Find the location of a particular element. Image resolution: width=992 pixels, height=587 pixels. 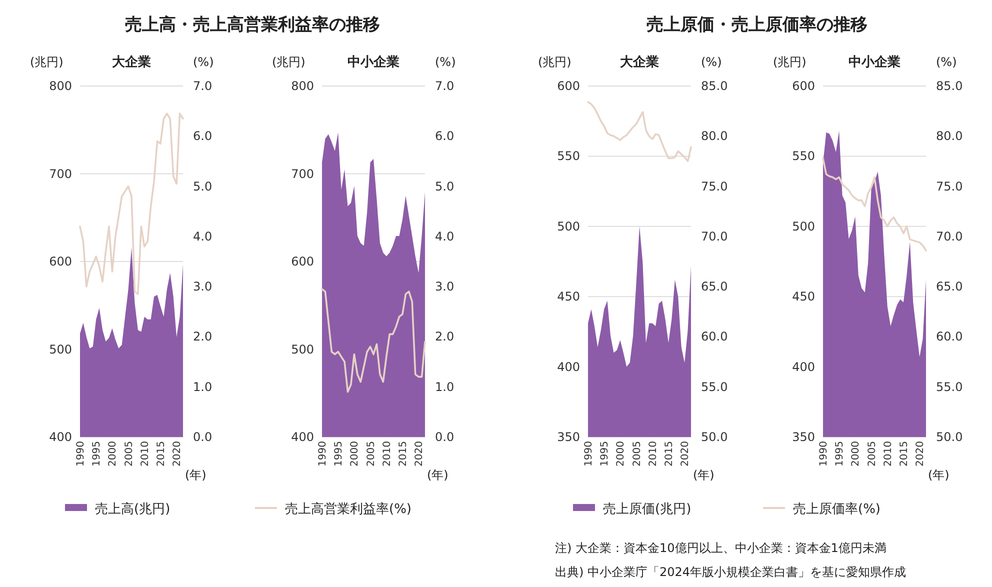

text: 売上高・売上高営業利益率の推移 is located at coordinates (252, 25).